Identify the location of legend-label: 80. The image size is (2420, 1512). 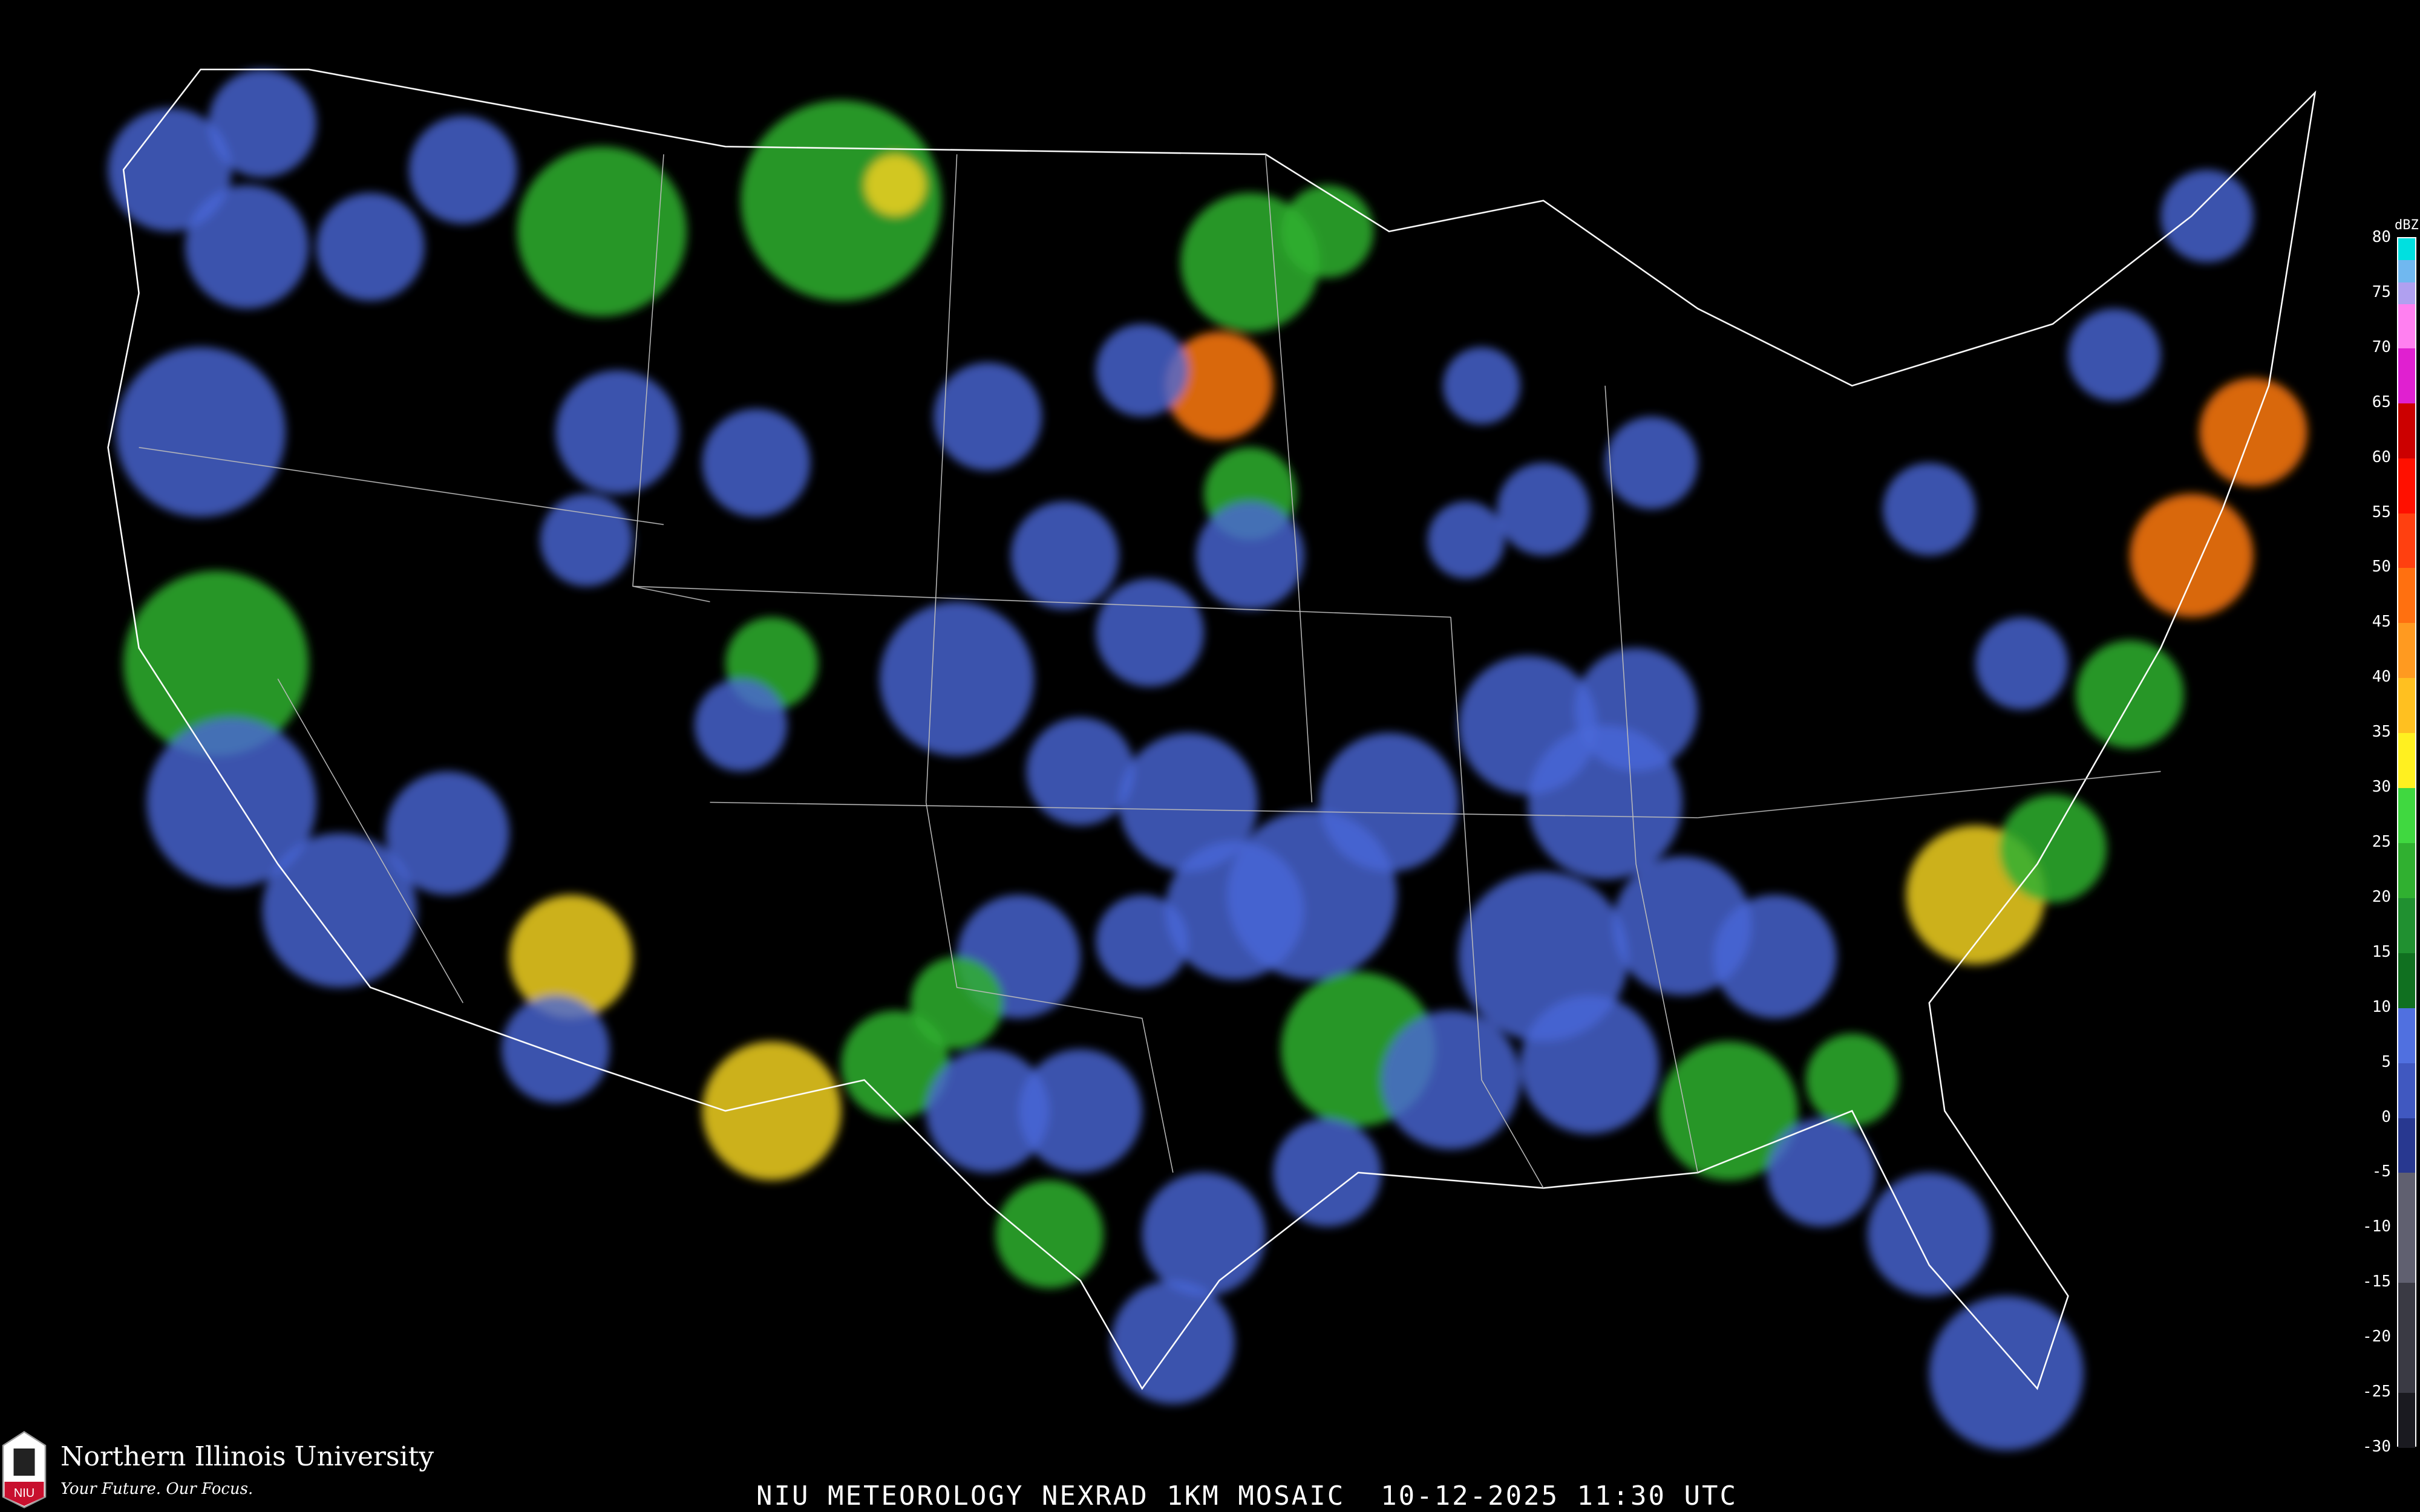
(2381, 237).